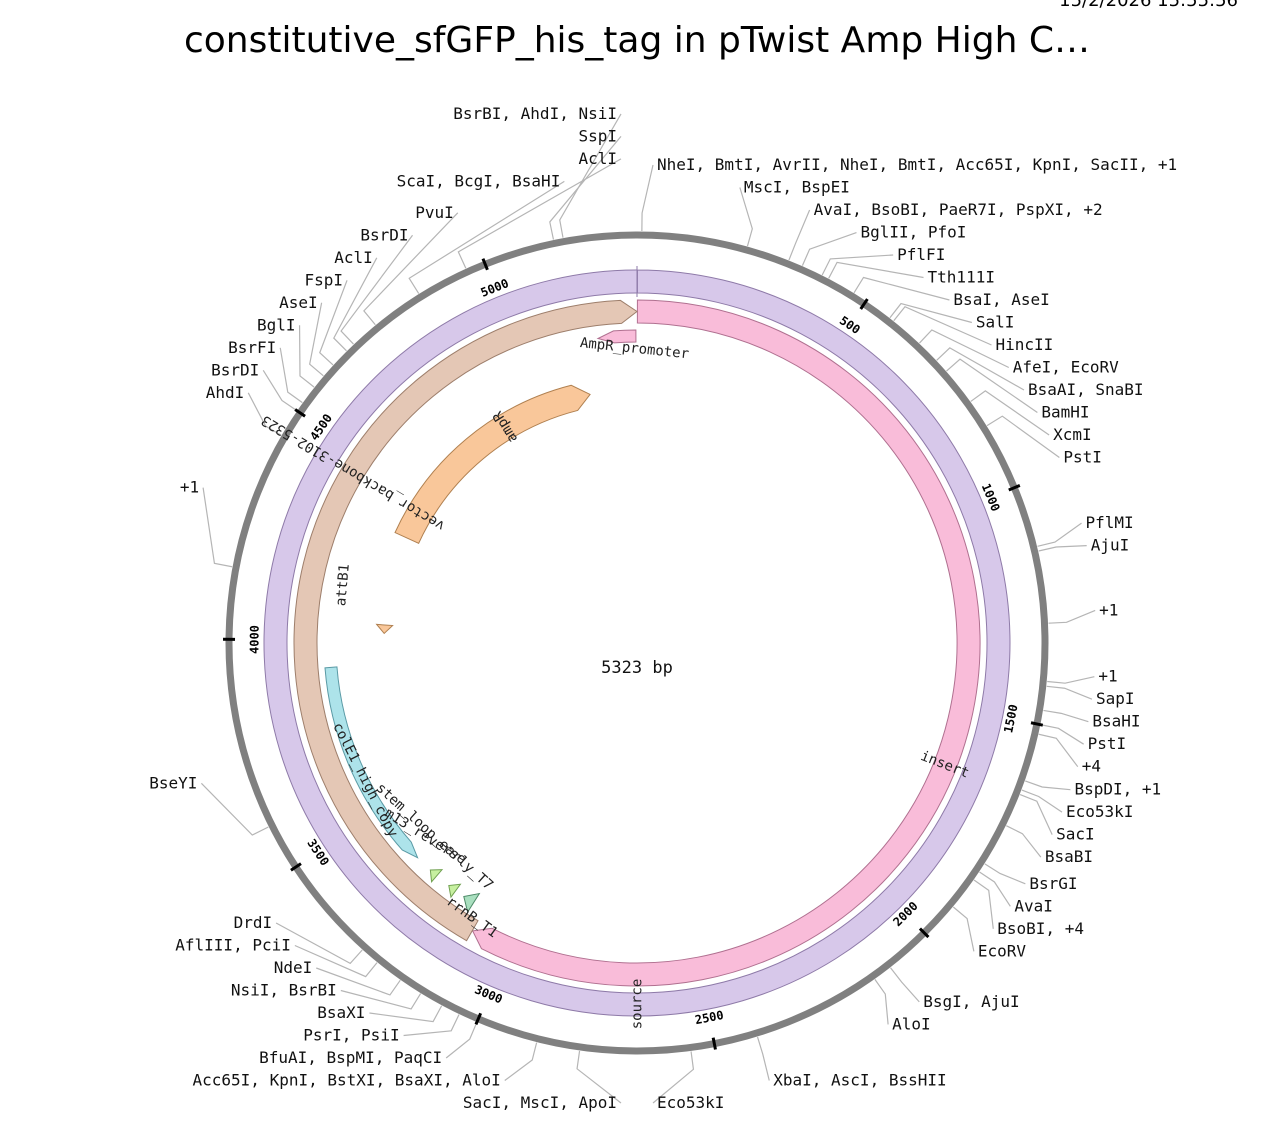  I want to click on site-label-avai-bsobi-paer7i-pspxi-2: AvaI, BsoBI, PaeR7I, PspXI, +2, so click(958, 209).